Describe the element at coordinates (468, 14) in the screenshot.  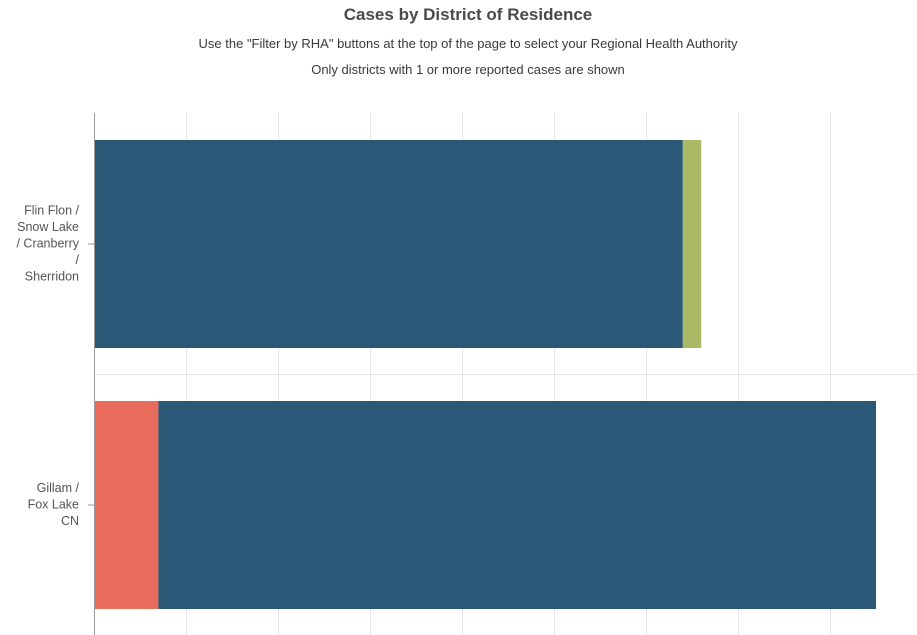
I see `chart-title: Cases by District of Residence` at that location.